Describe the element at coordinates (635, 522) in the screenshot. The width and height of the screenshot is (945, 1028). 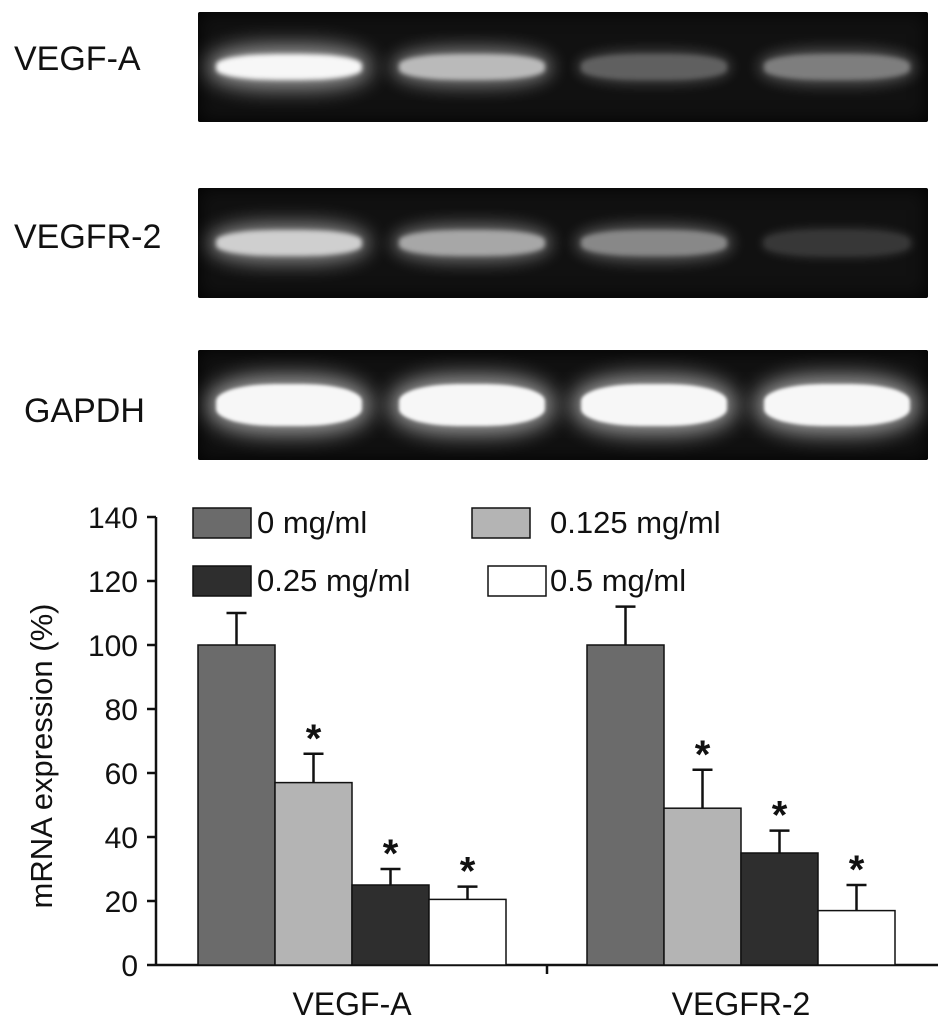
I see `legend-label: 0.125 mg/ml` at that location.